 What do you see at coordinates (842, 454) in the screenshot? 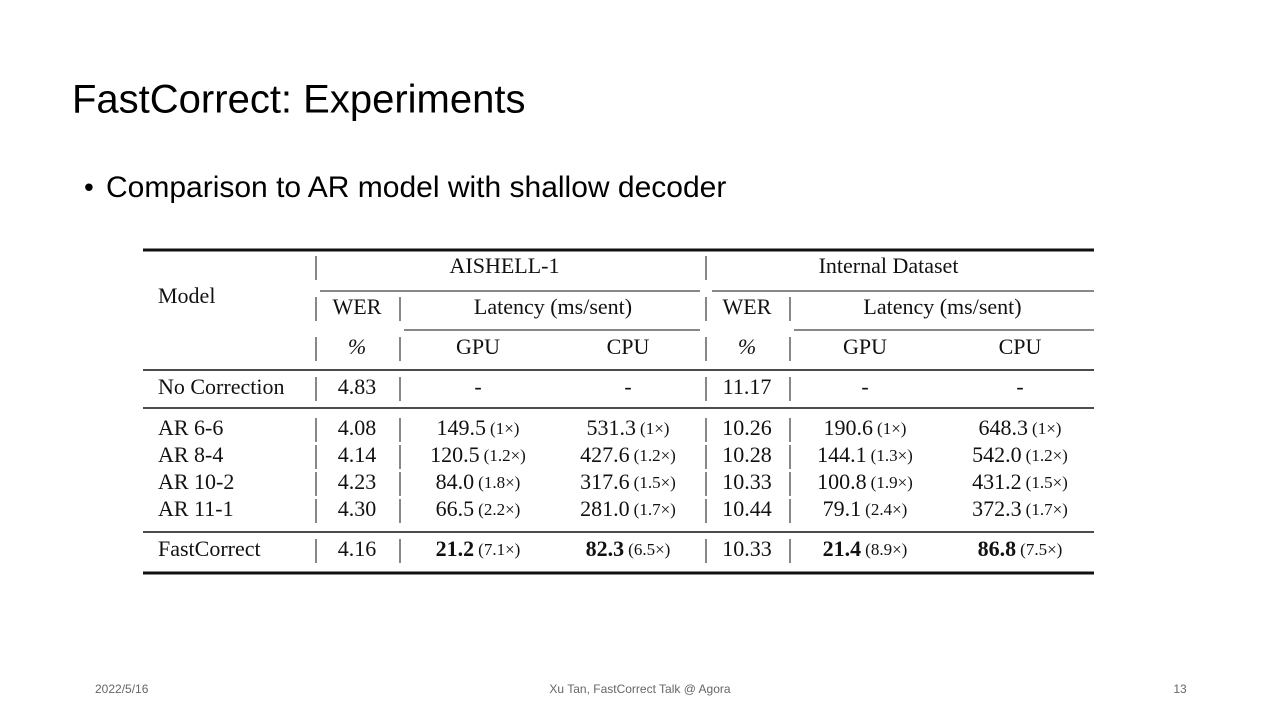
I see `latency-value: 144.1` at bounding box center [842, 454].